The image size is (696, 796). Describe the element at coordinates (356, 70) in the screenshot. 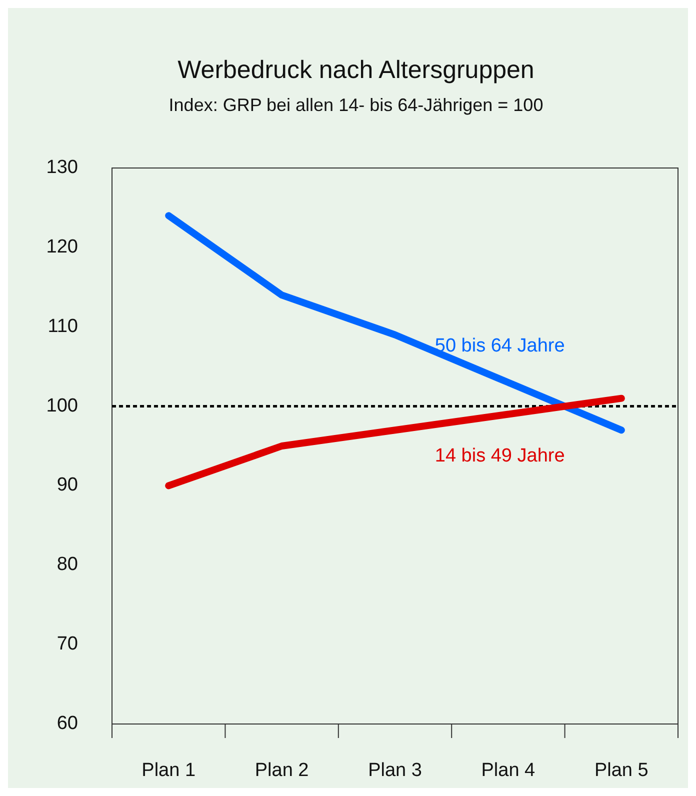

I see `chart-title: Werbedruck nach Altersgruppen` at that location.